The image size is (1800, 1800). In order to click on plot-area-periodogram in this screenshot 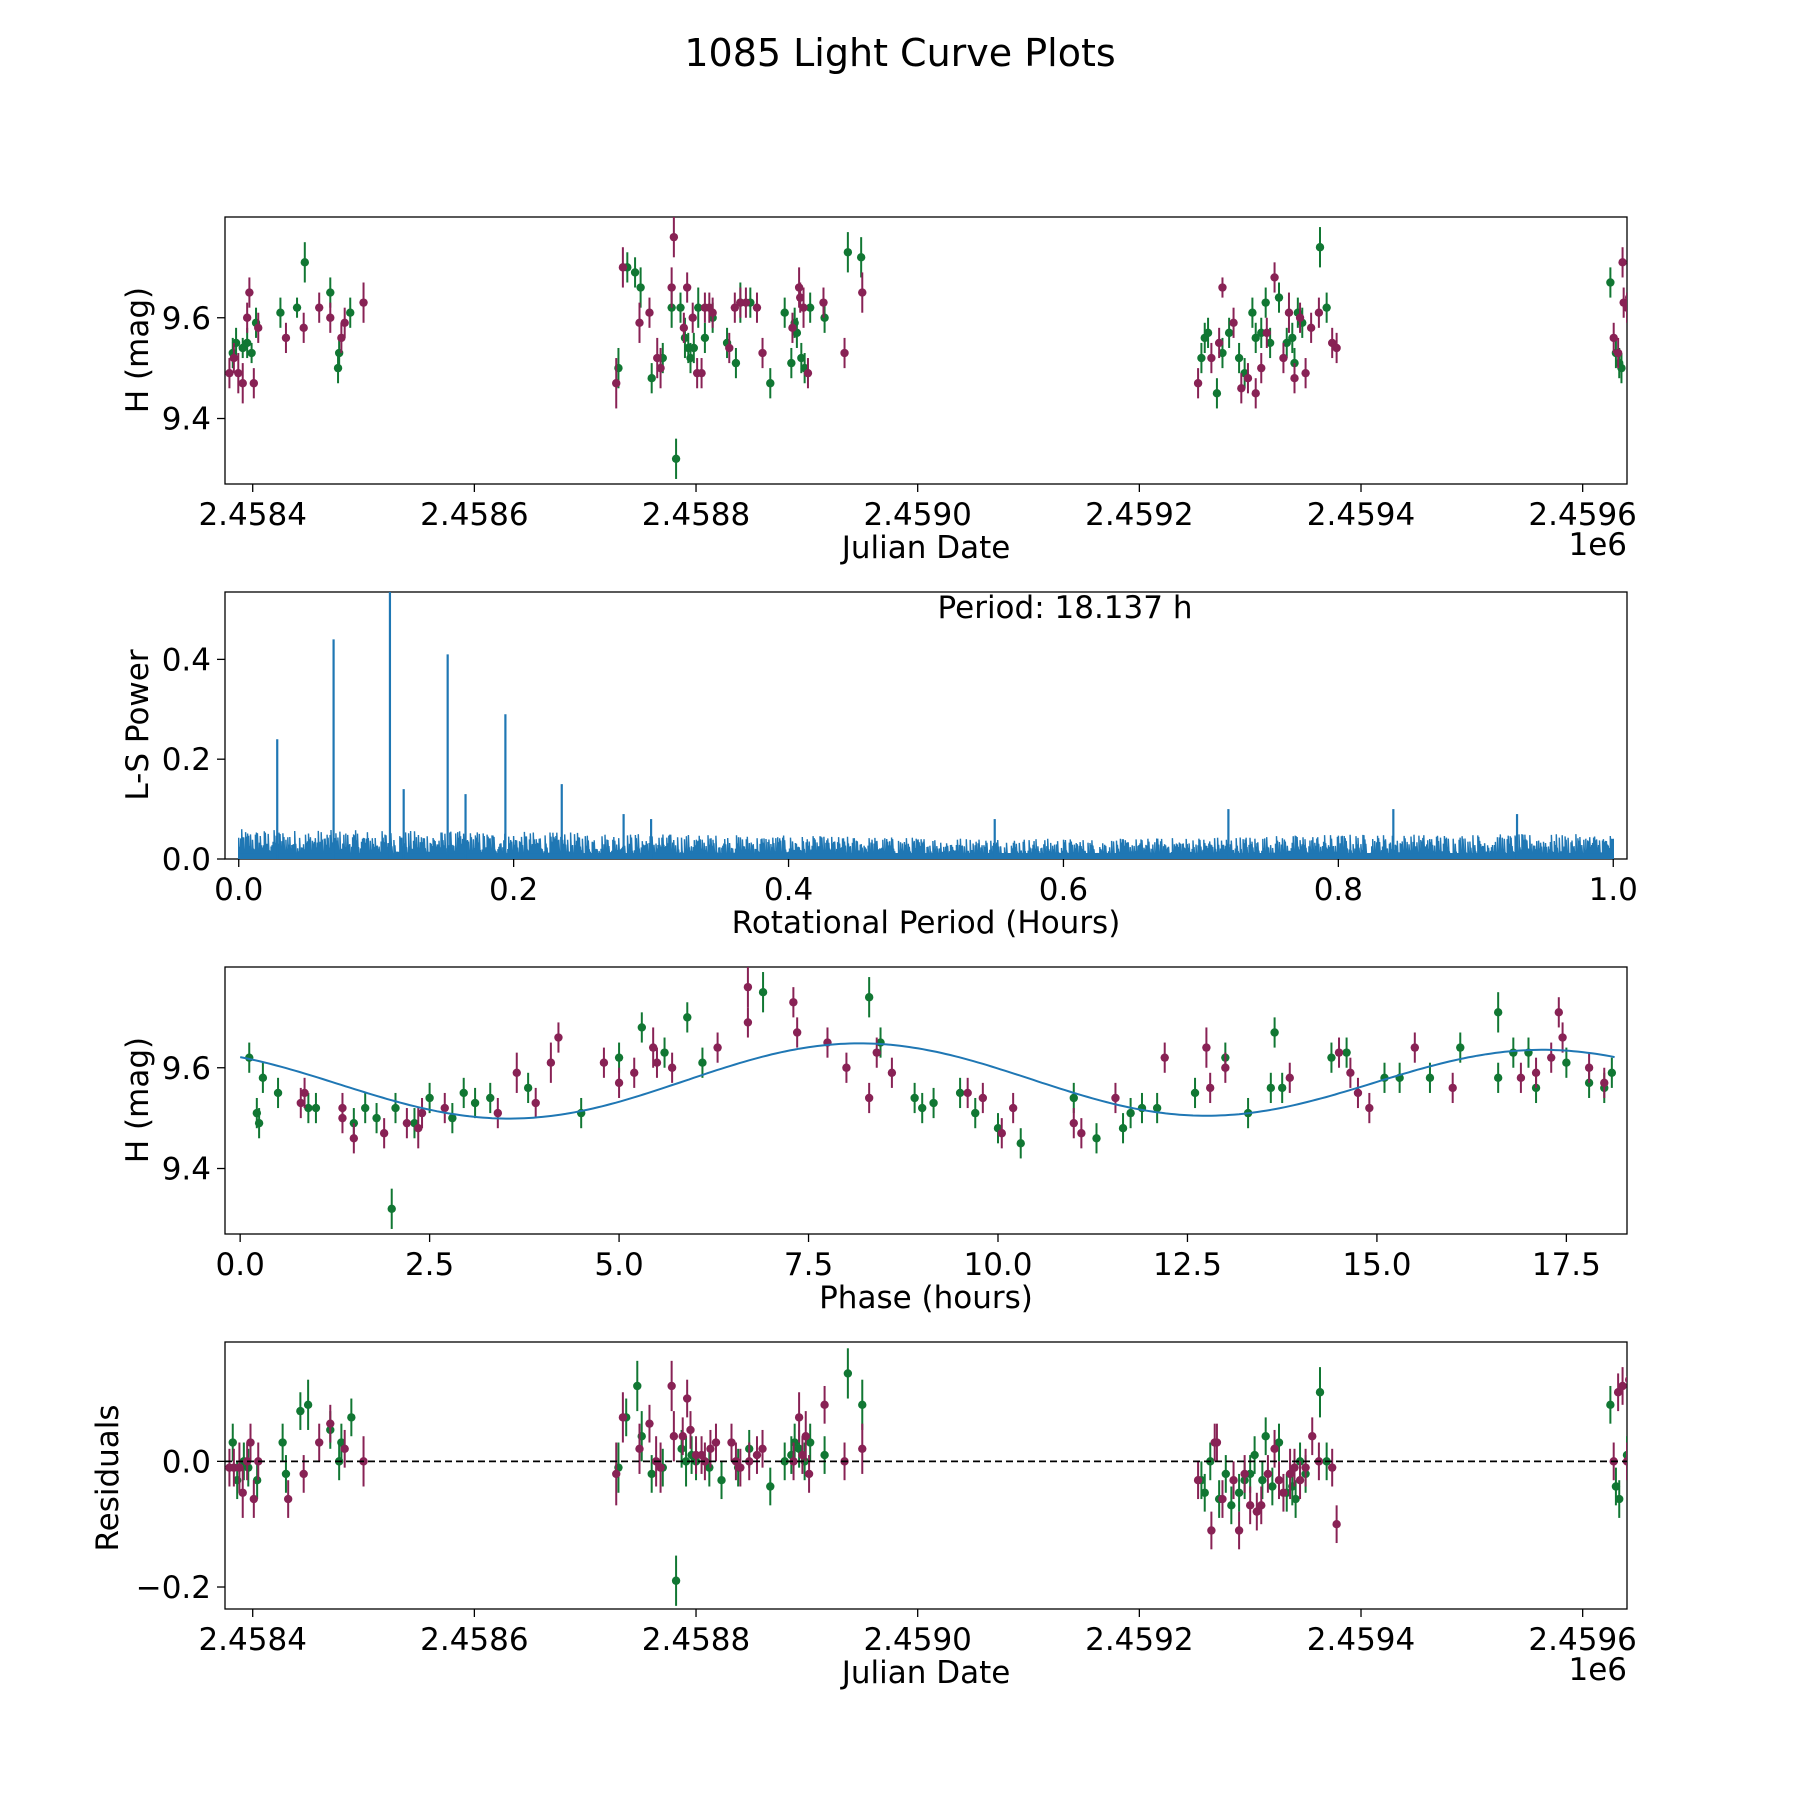, I will do `click(926, 725)`.